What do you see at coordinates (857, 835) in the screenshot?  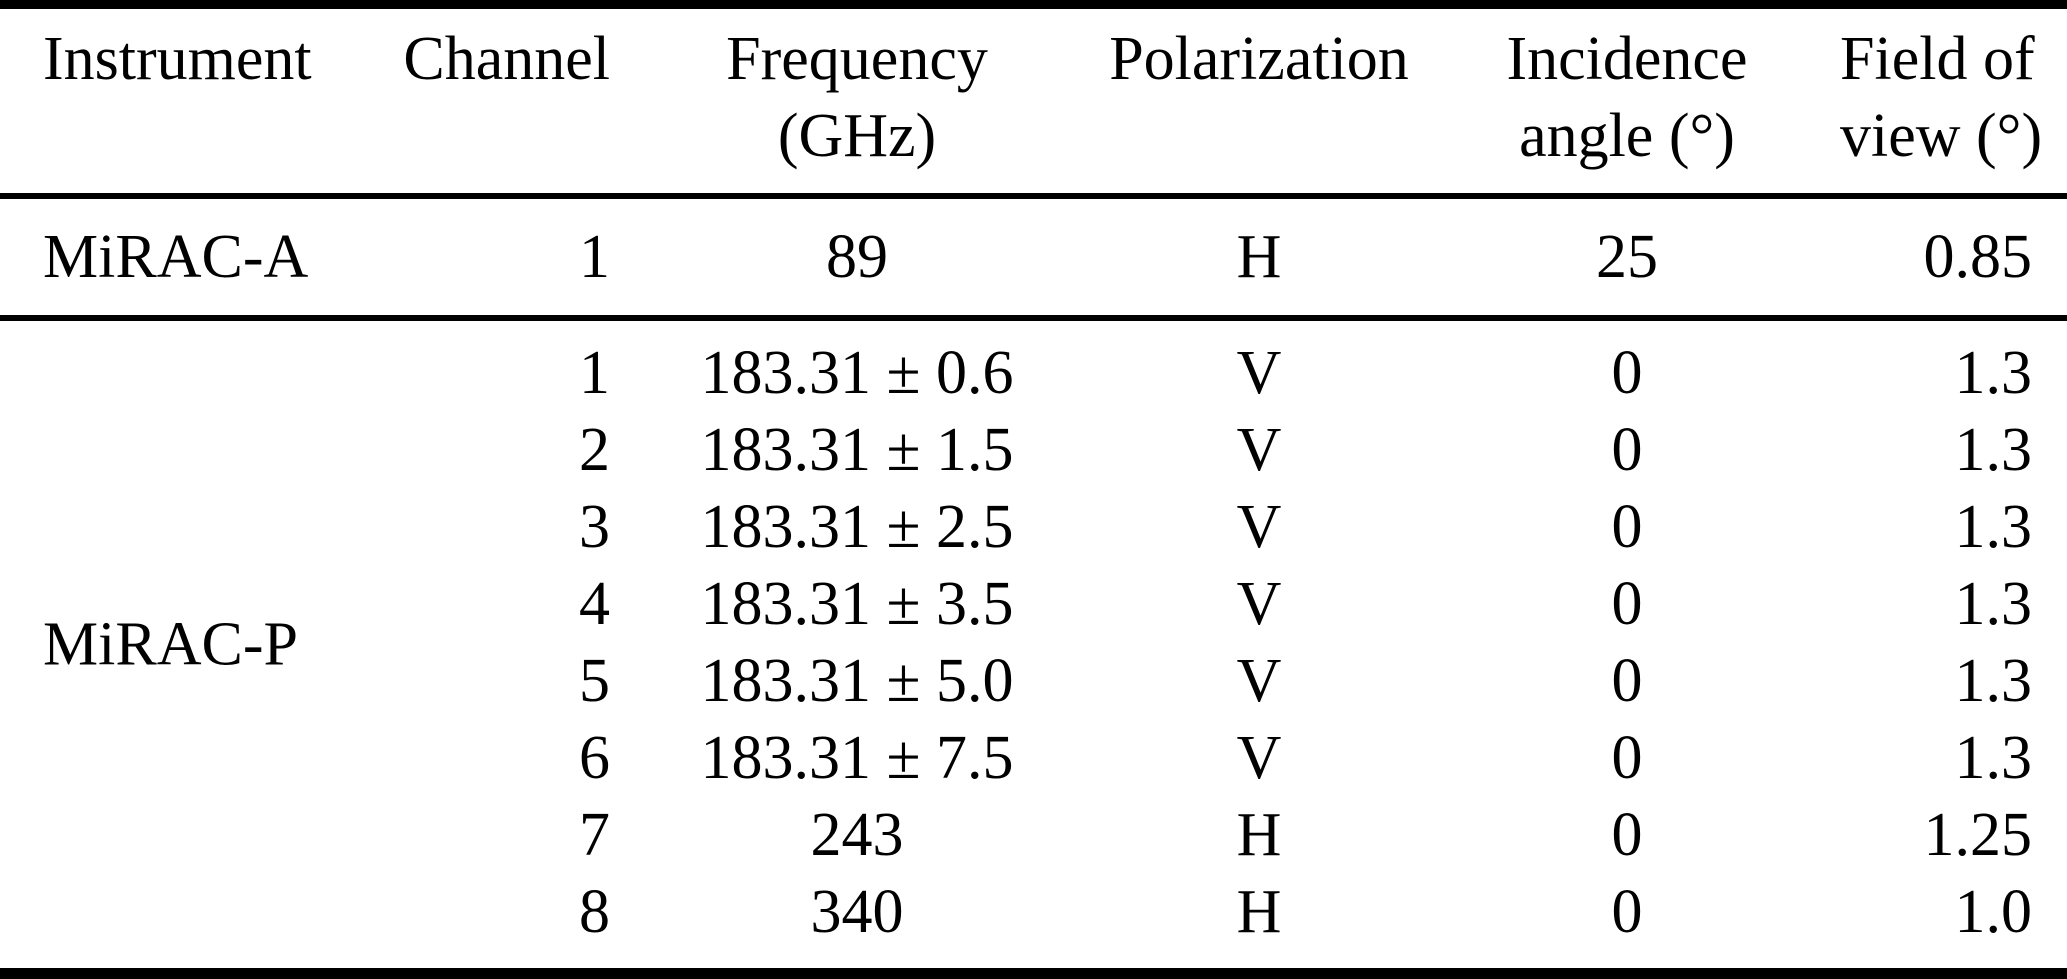 I see `cell-frequency: 243` at bounding box center [857, 835].